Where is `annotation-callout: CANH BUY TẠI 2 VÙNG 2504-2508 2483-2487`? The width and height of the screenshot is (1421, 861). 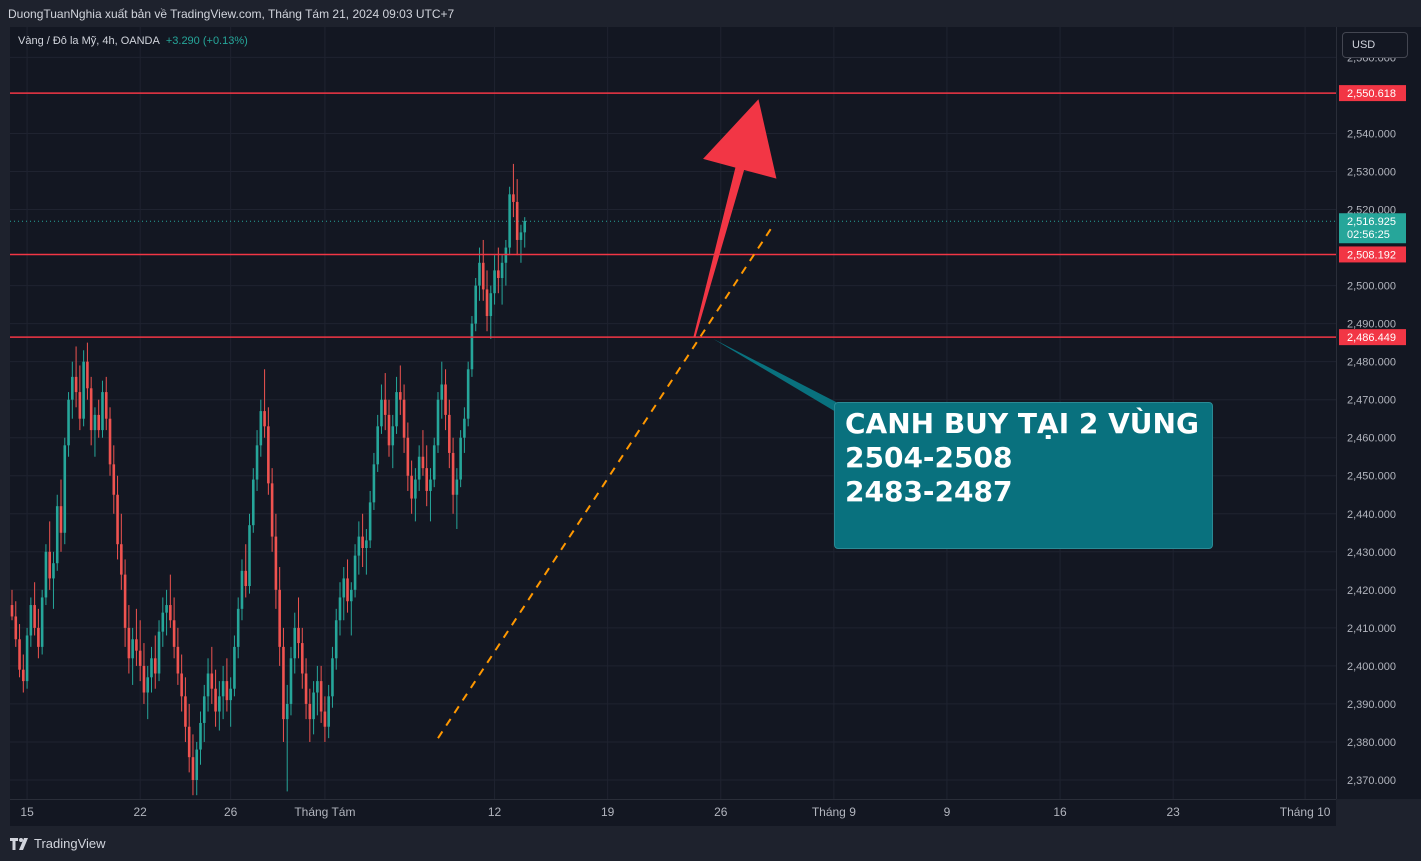 annotation-callout: CANH BUY TẠI 2 VÙNG 2504-2508 2483-2487 is located at coordinates (1023, 475).